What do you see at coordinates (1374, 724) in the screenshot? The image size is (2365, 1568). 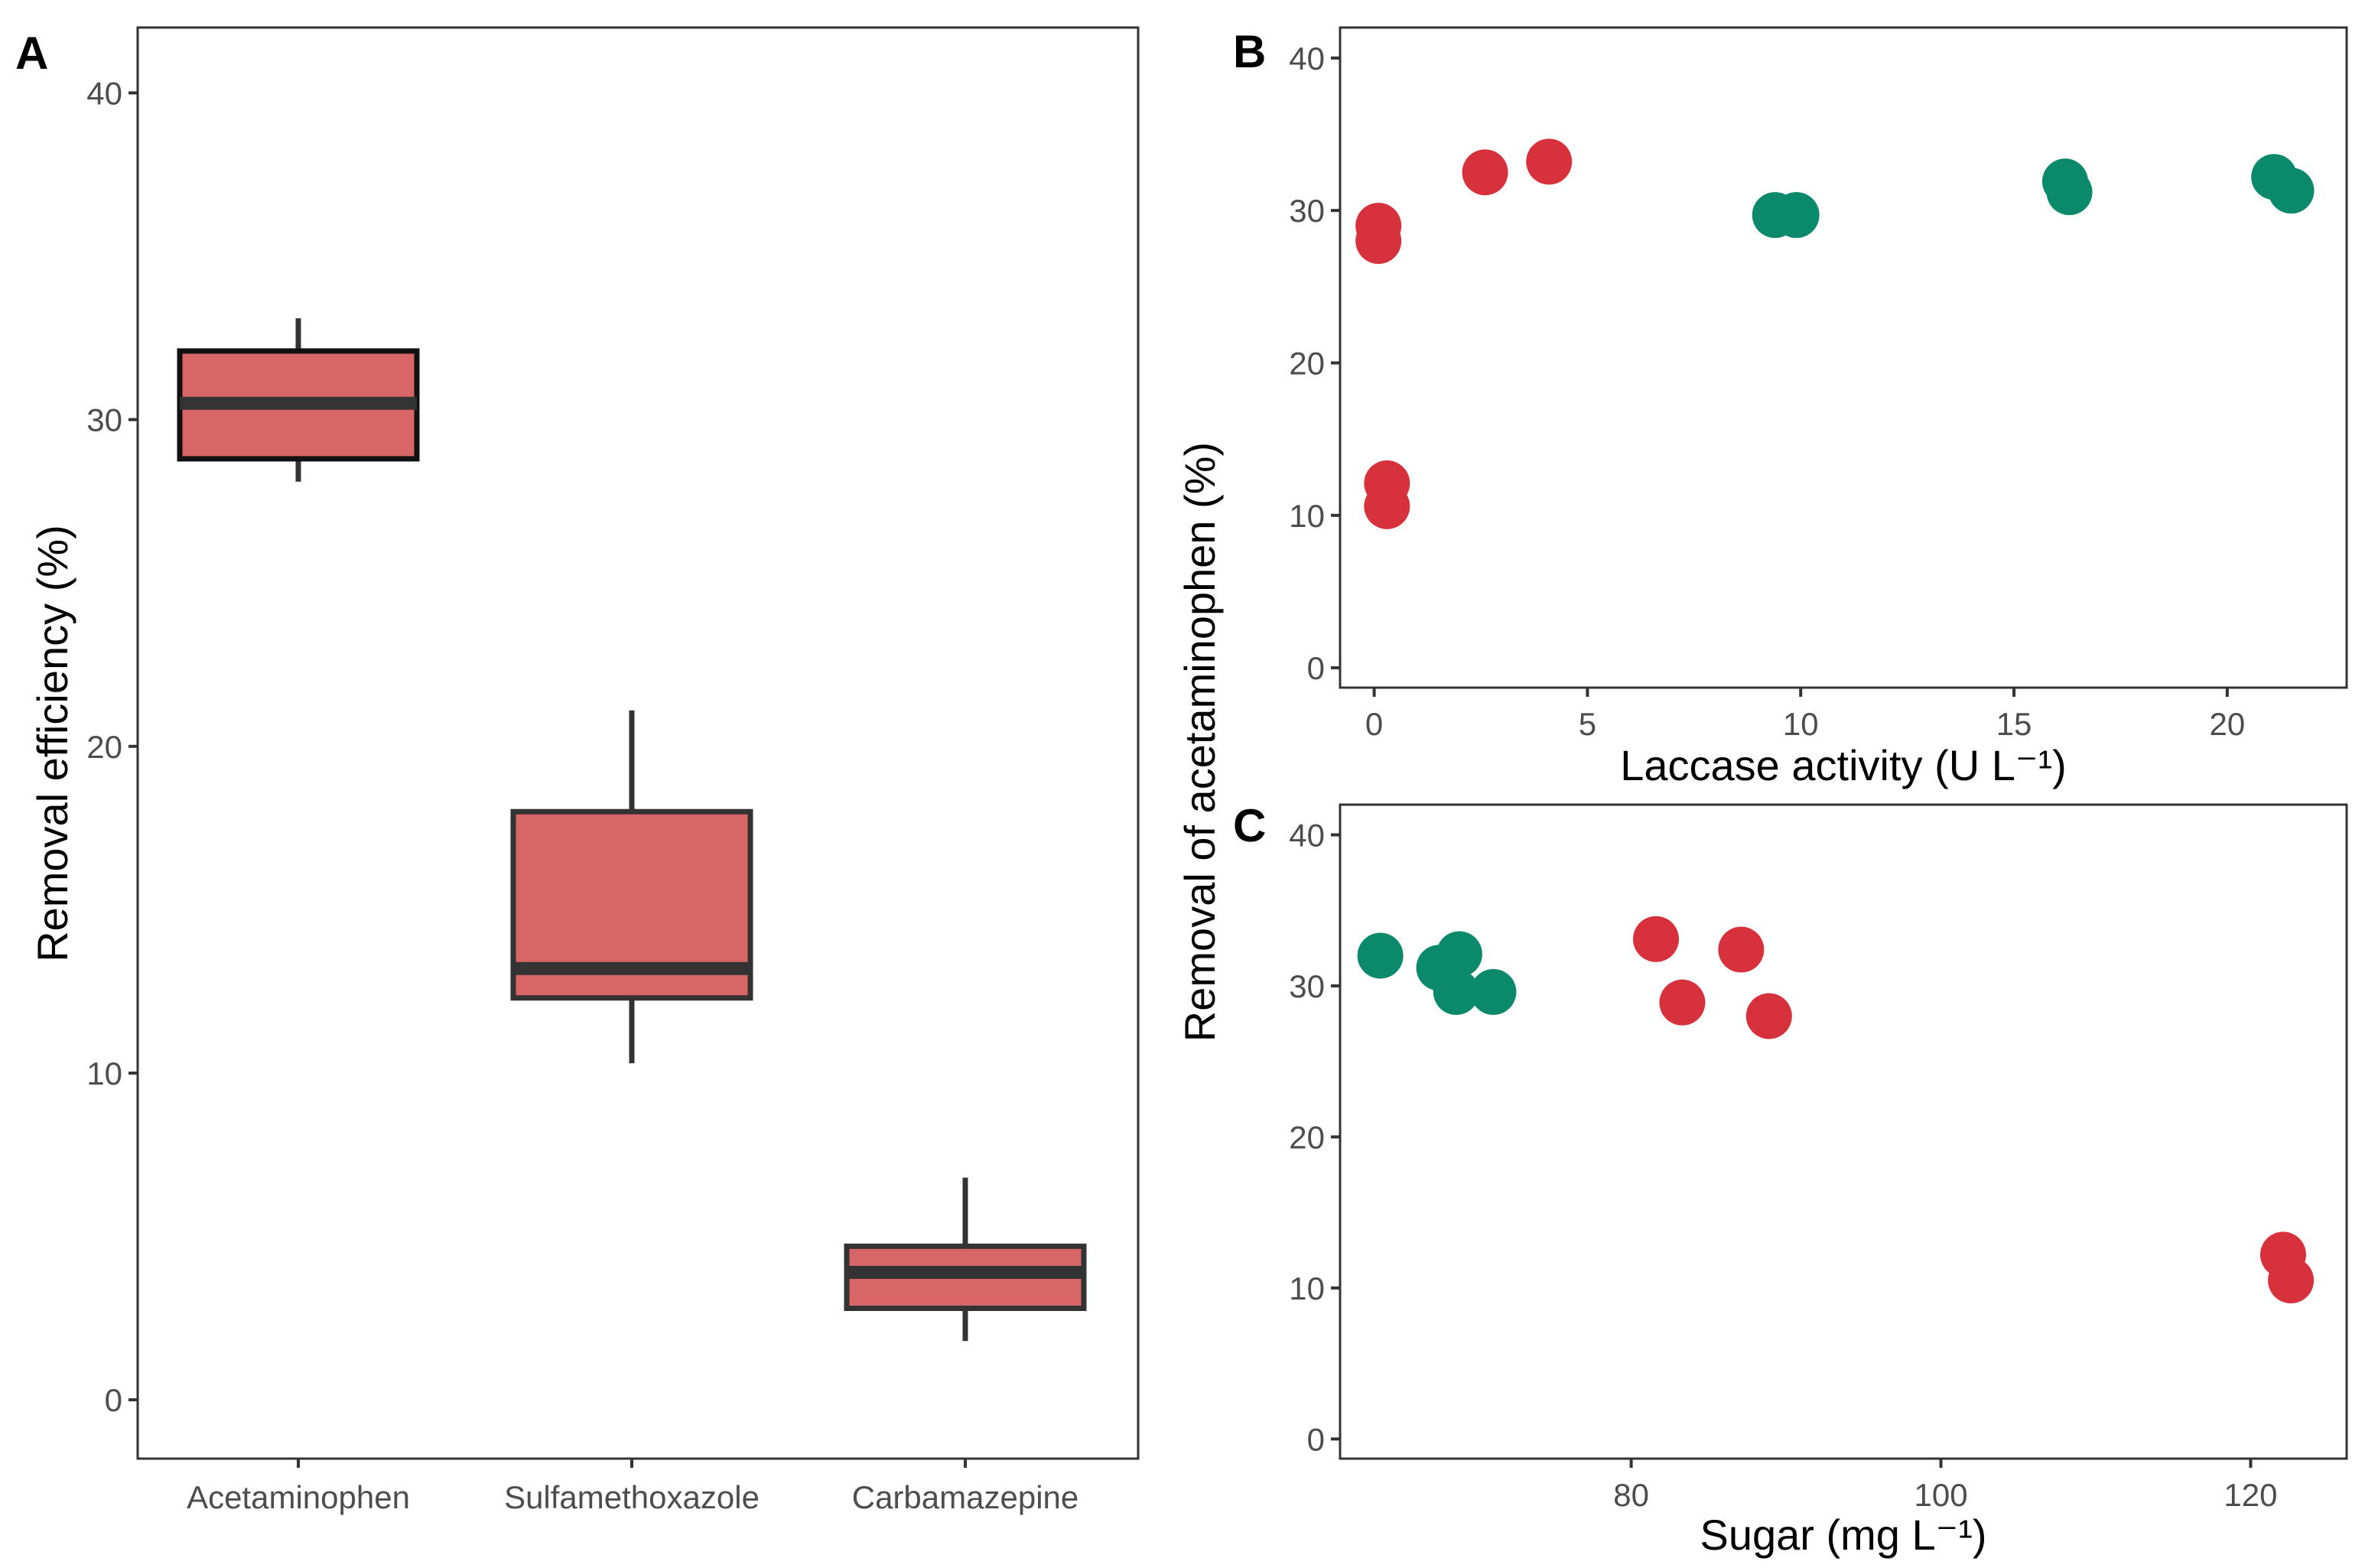 I see `panel-b-x-tick-label: 0` at bounding box center [1374, 724].